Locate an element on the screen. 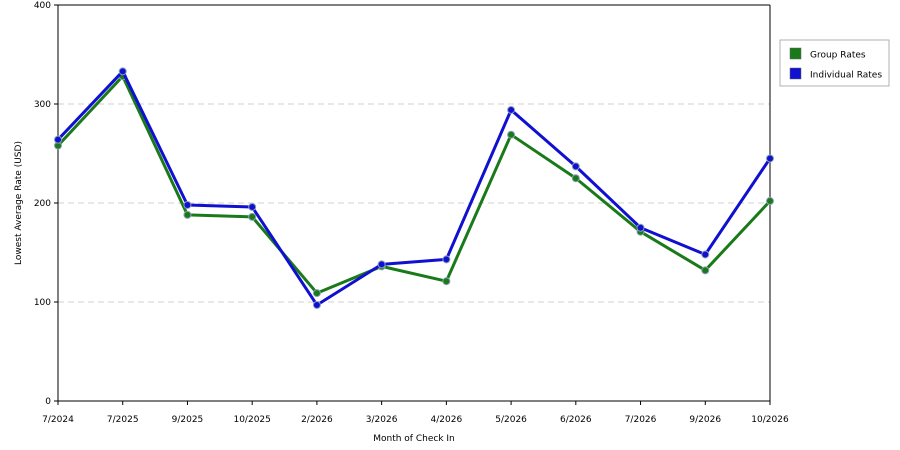 The width and height of the screenshot is (900, 450). y-axis: 0 100 200 300 400 is located at coordinates (46, 204).